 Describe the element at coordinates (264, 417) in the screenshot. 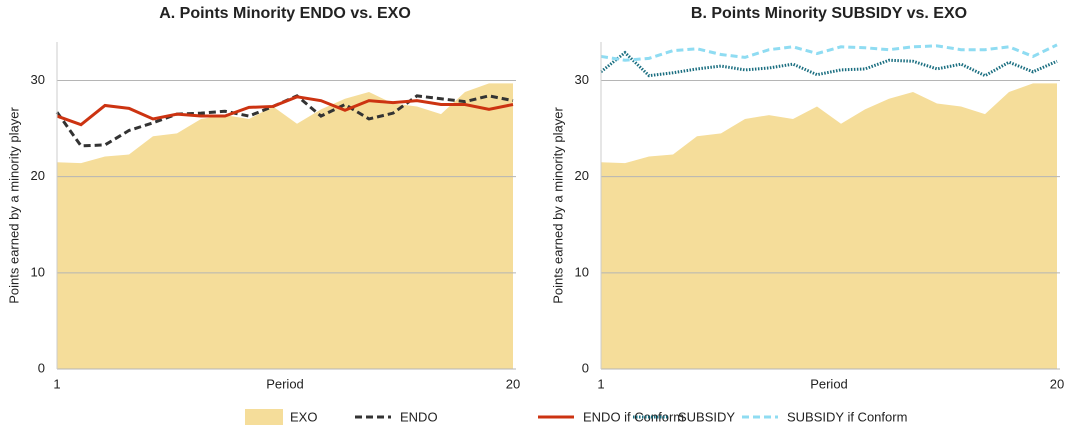

I see `legend-swatch` at that location.